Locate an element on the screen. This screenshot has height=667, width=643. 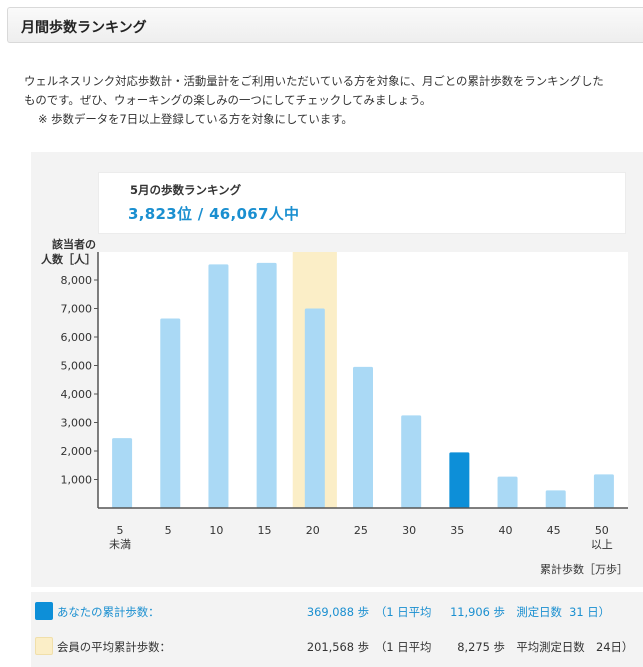
x-tick-label-4: 20 is located at coordinates (313, 530).